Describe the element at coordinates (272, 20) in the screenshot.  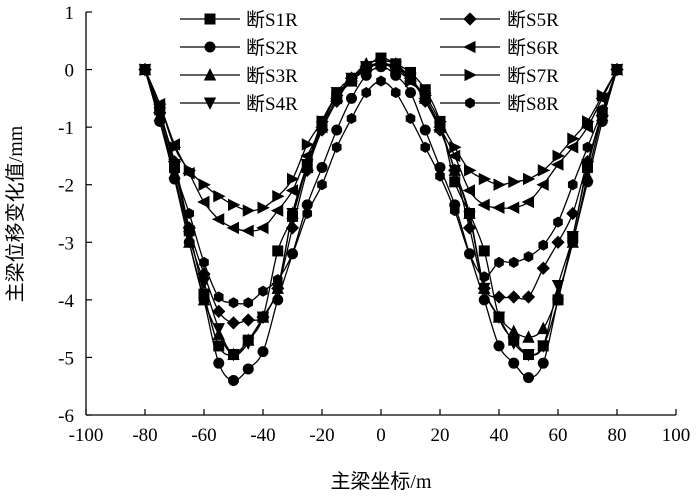
I see `legend-label: 断S1R` at that location.